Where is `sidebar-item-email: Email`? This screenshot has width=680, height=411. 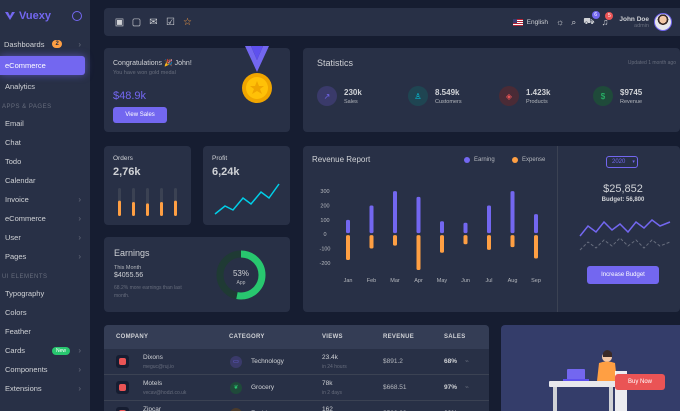 sidebar-item-email: Email is located at coordinates (45, 123).